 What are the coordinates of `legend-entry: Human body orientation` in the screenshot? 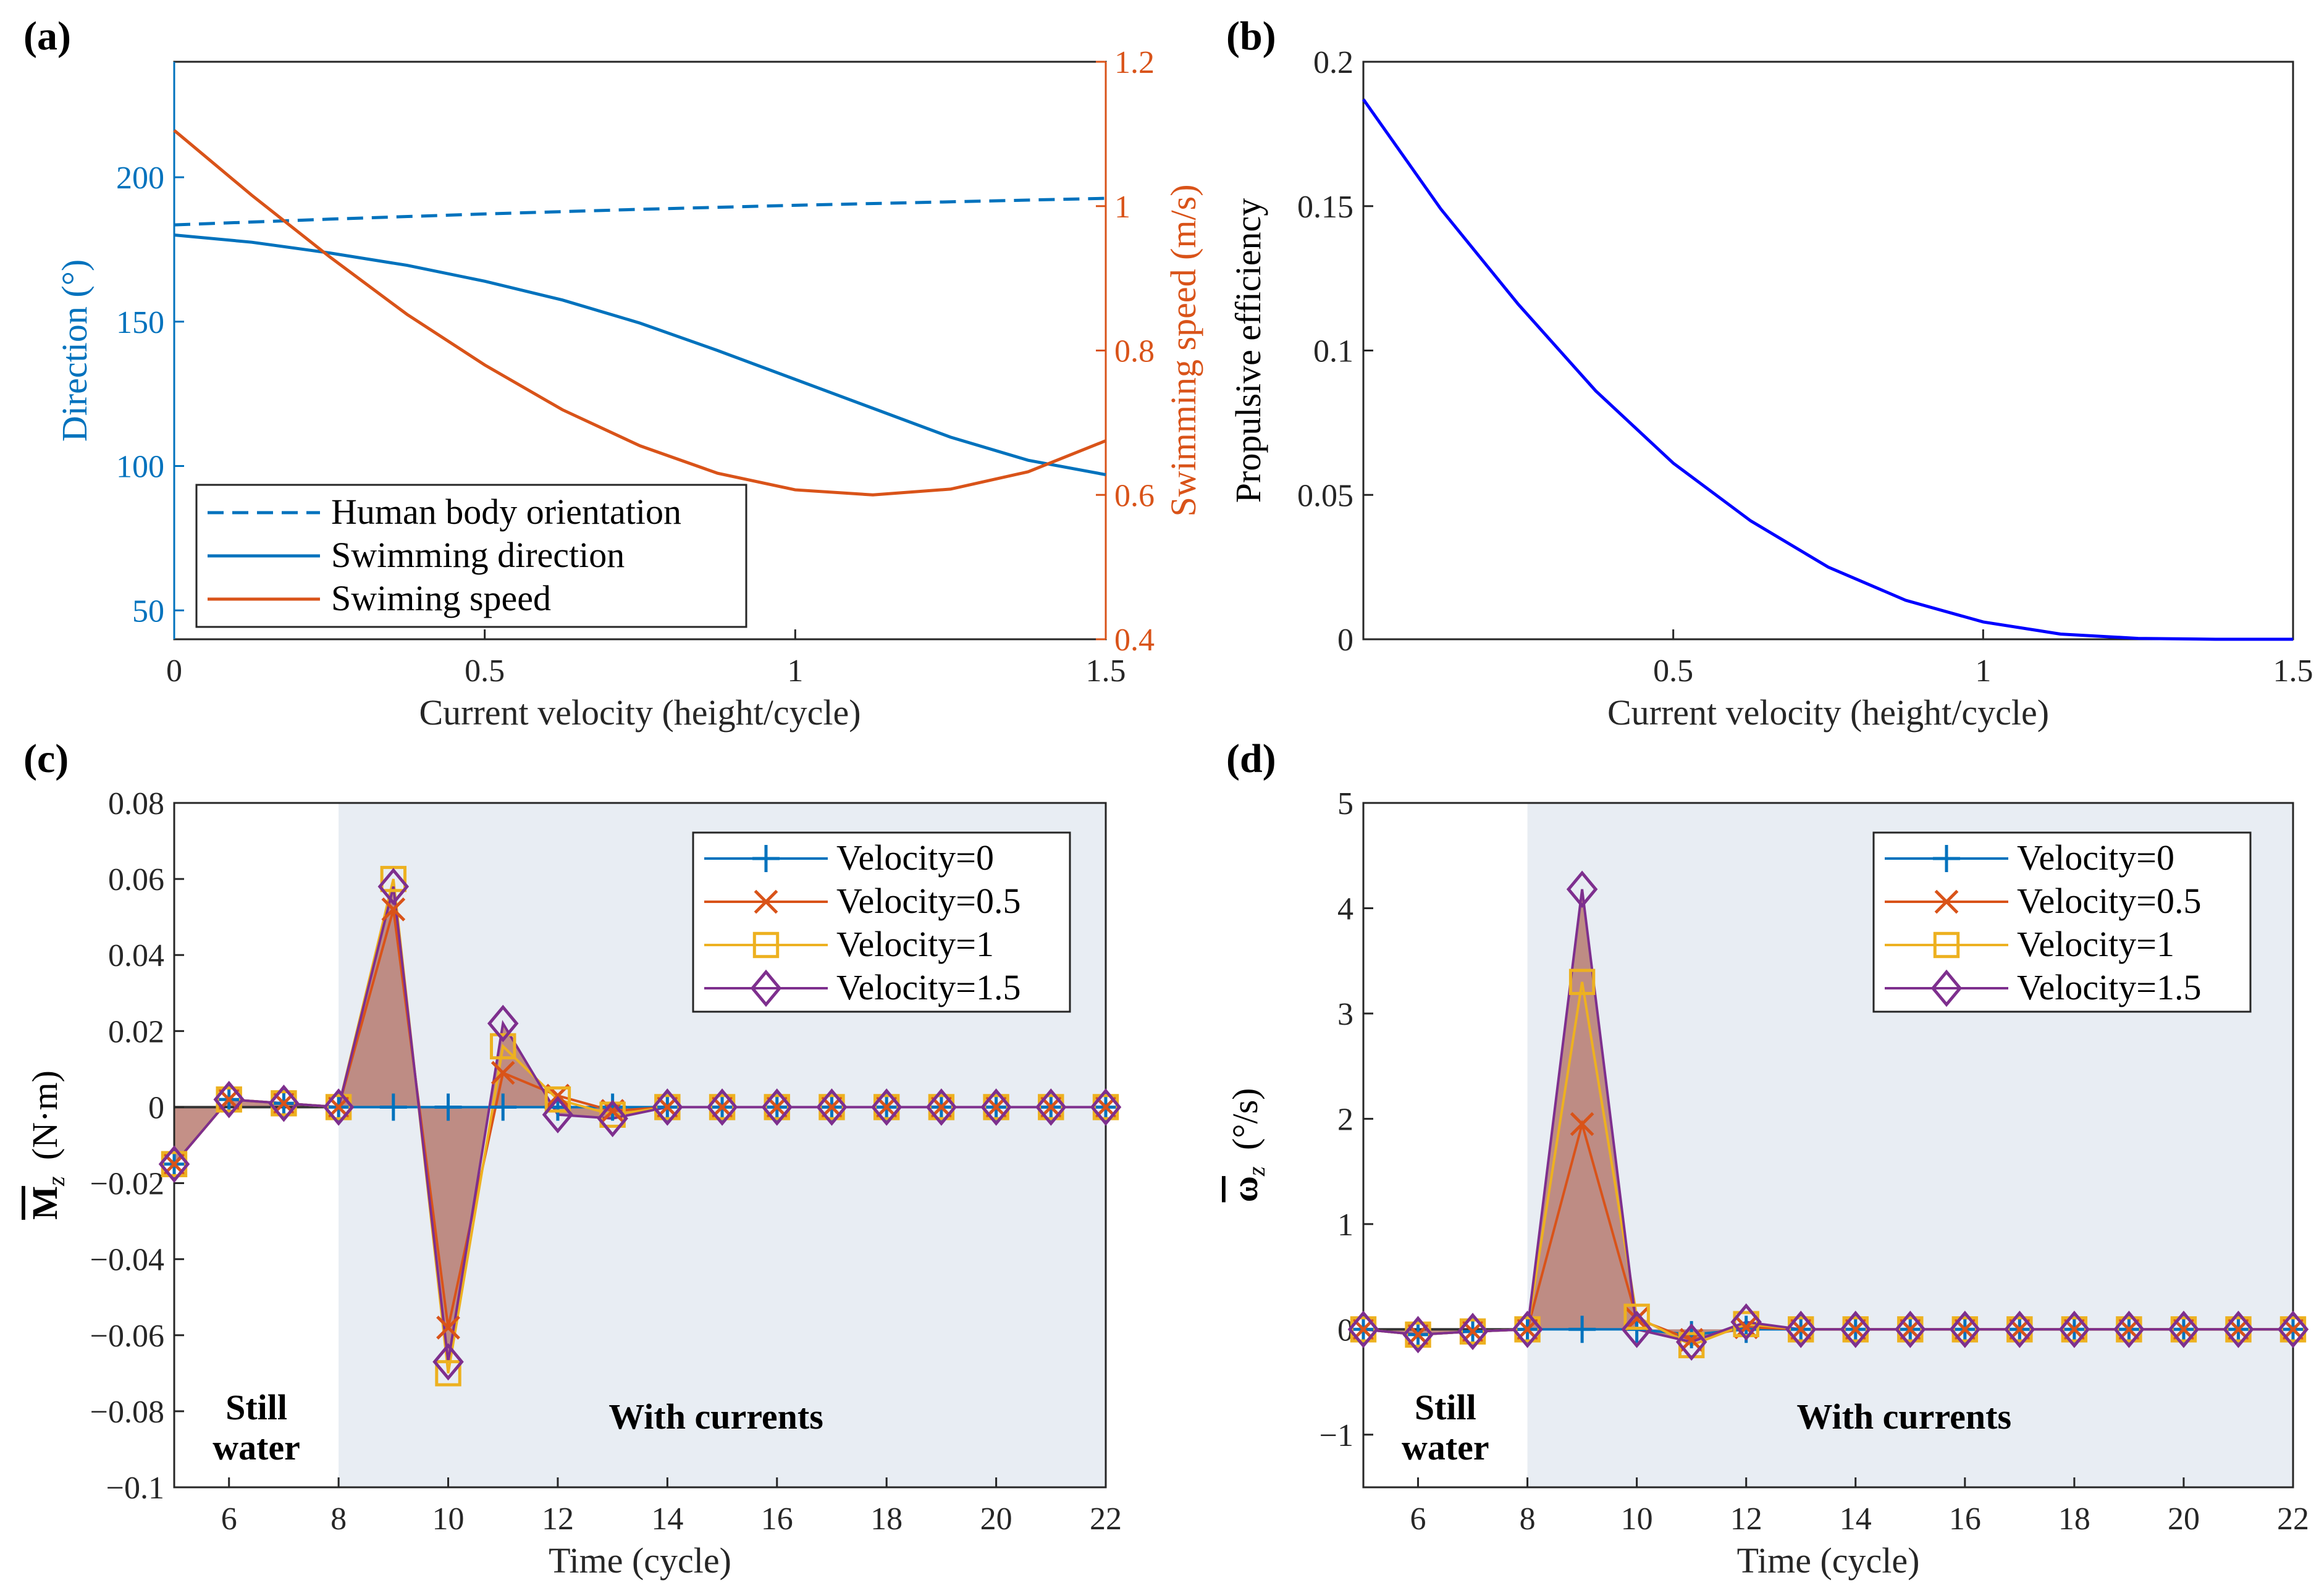 It's located at (506, 512).